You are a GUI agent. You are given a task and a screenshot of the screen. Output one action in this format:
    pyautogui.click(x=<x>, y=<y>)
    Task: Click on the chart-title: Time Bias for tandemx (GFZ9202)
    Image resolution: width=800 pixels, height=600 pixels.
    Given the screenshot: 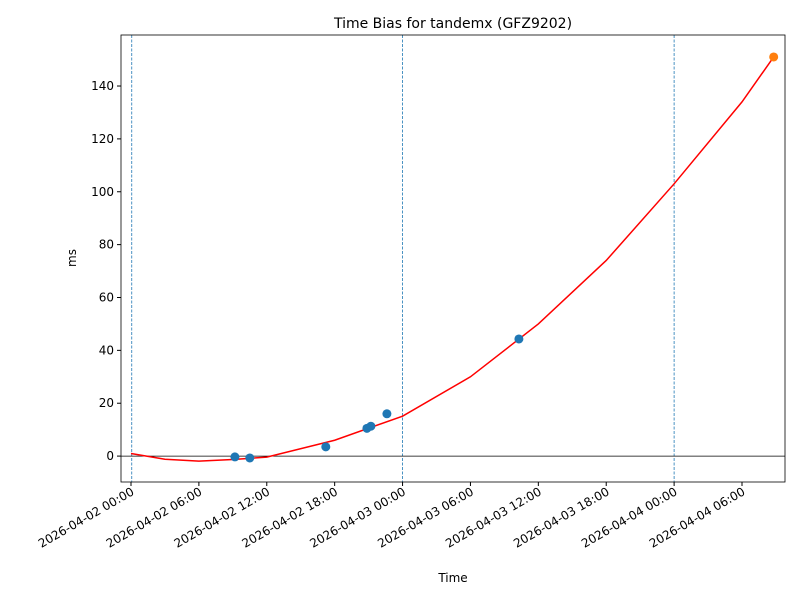 What is the action you would take?
    pyautogui.click(x=452, y=24)
    